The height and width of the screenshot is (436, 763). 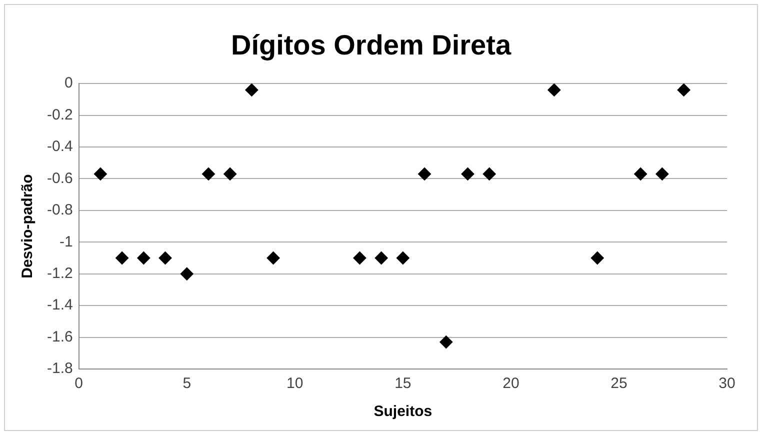 What do you see at coordinates (27, 226) in the screenshot?
I see `y-axis-title: Desvio-padrão` at bounding box center [27, 226].